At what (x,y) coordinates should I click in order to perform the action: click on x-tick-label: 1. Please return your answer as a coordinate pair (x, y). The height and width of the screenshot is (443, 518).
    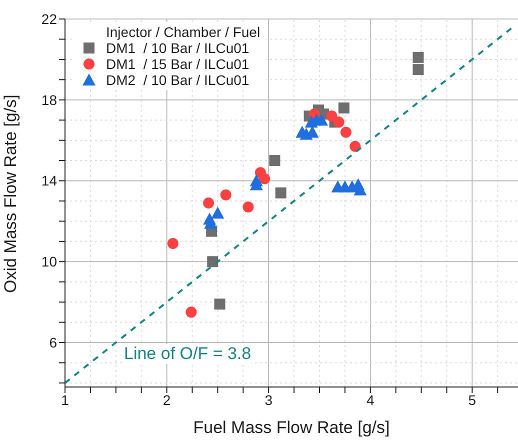
    Looking at the image, I should click on (65, 400).